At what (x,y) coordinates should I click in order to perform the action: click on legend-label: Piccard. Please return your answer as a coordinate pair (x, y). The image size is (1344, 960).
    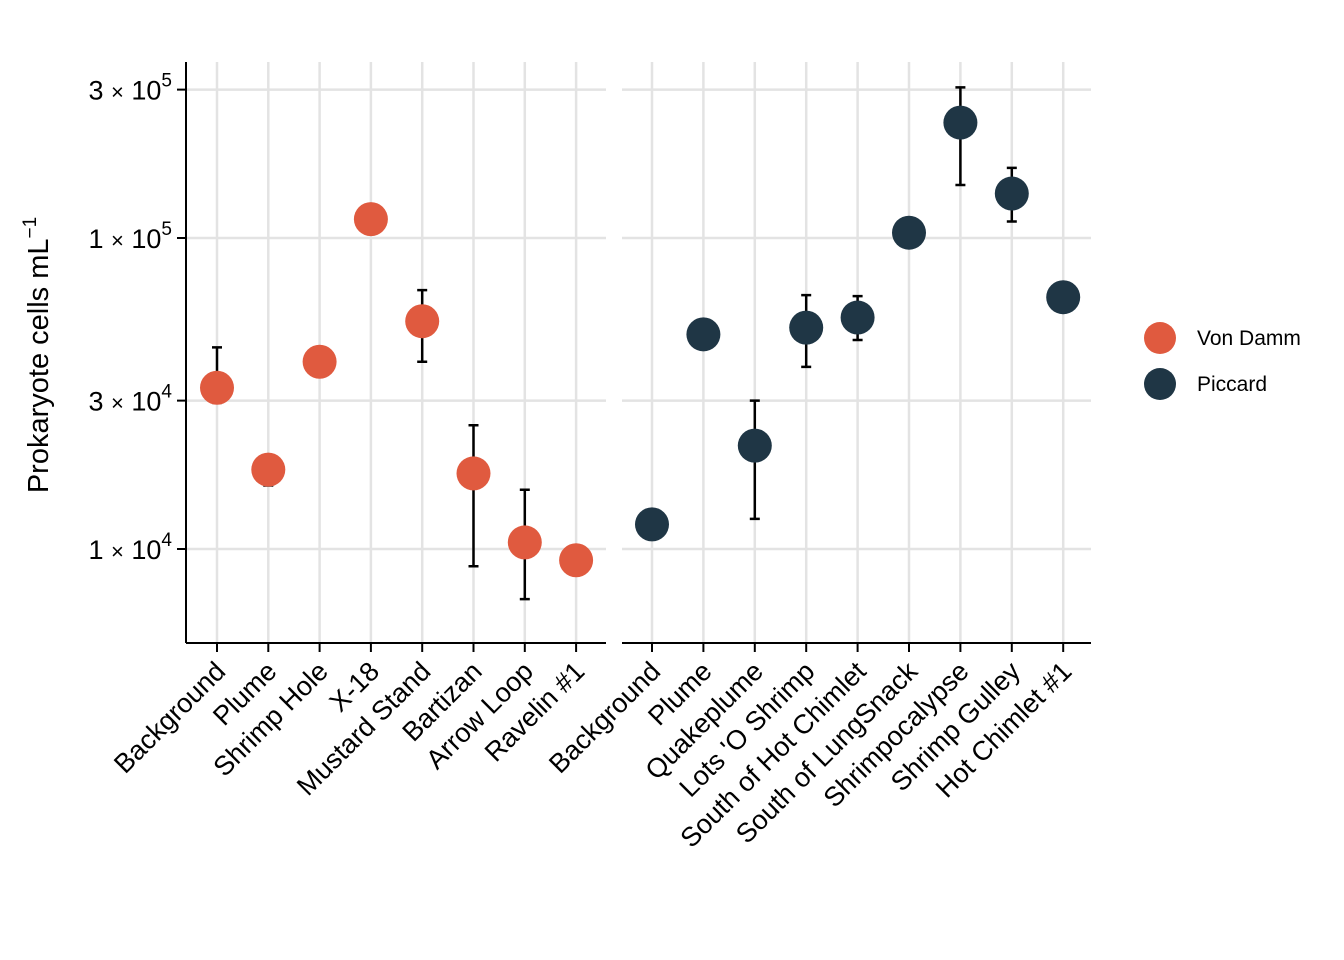
    Looking at the image, I should click on (1232, 384).